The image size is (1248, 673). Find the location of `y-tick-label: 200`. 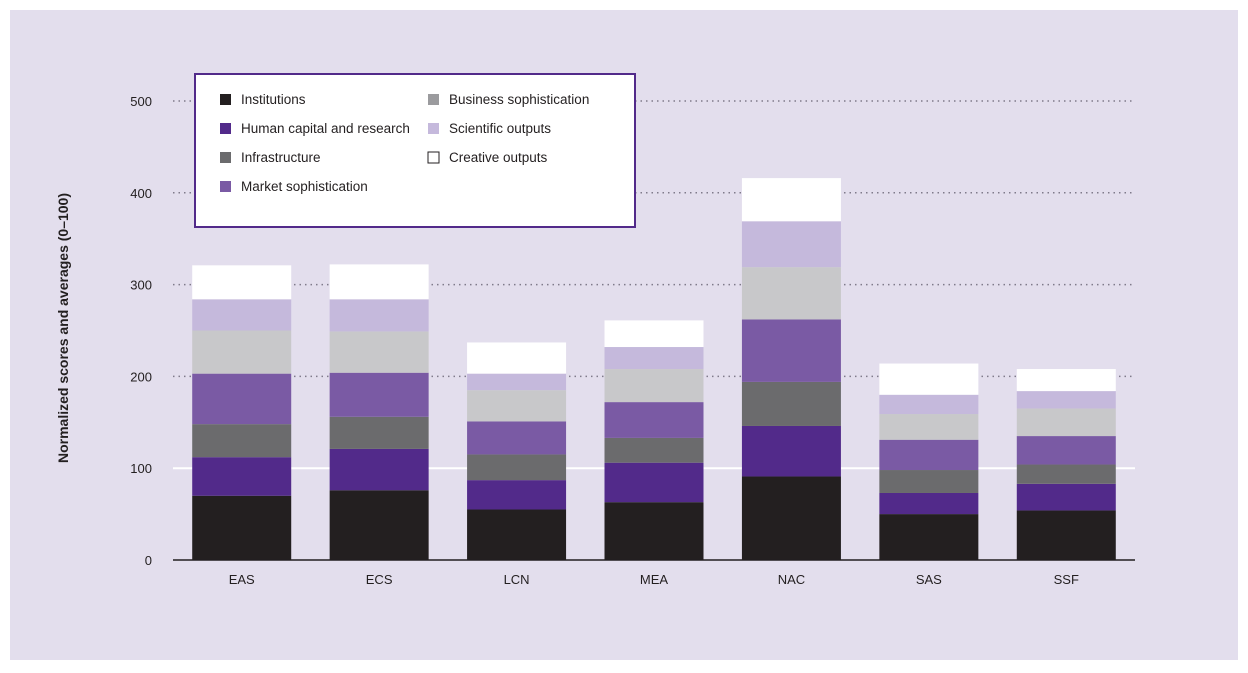

y-tick-label: 200 is located at coordinates (141, 376).